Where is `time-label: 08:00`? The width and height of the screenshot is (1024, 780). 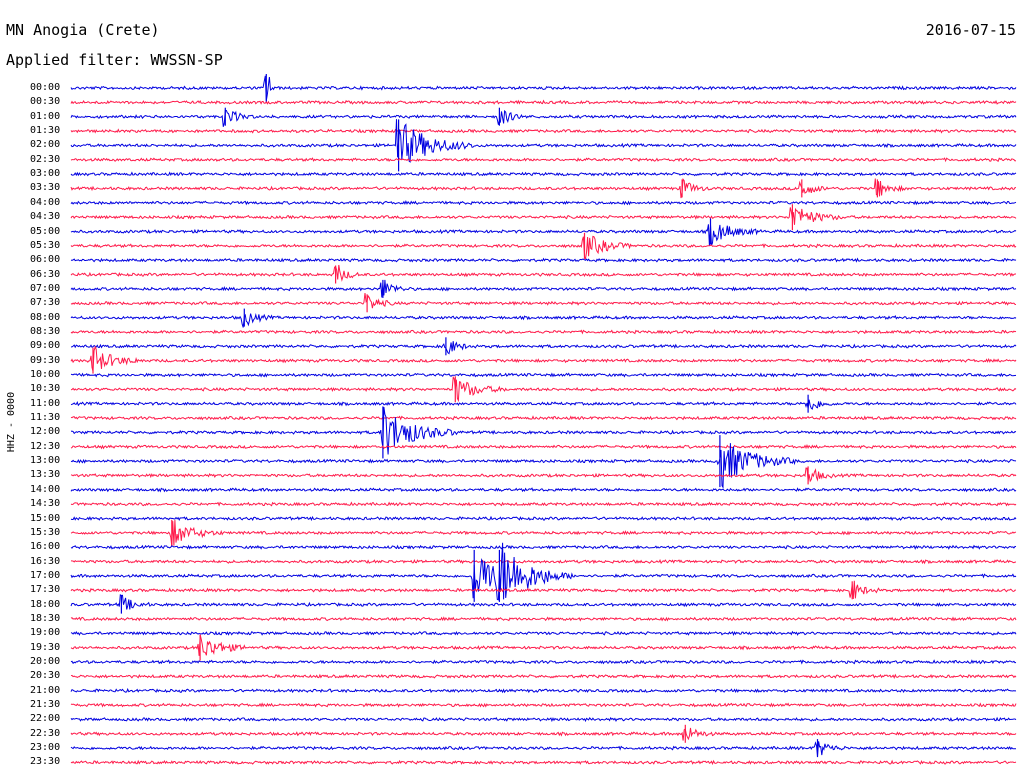 time-label: 08:00 is located at coordinates (45, 317).